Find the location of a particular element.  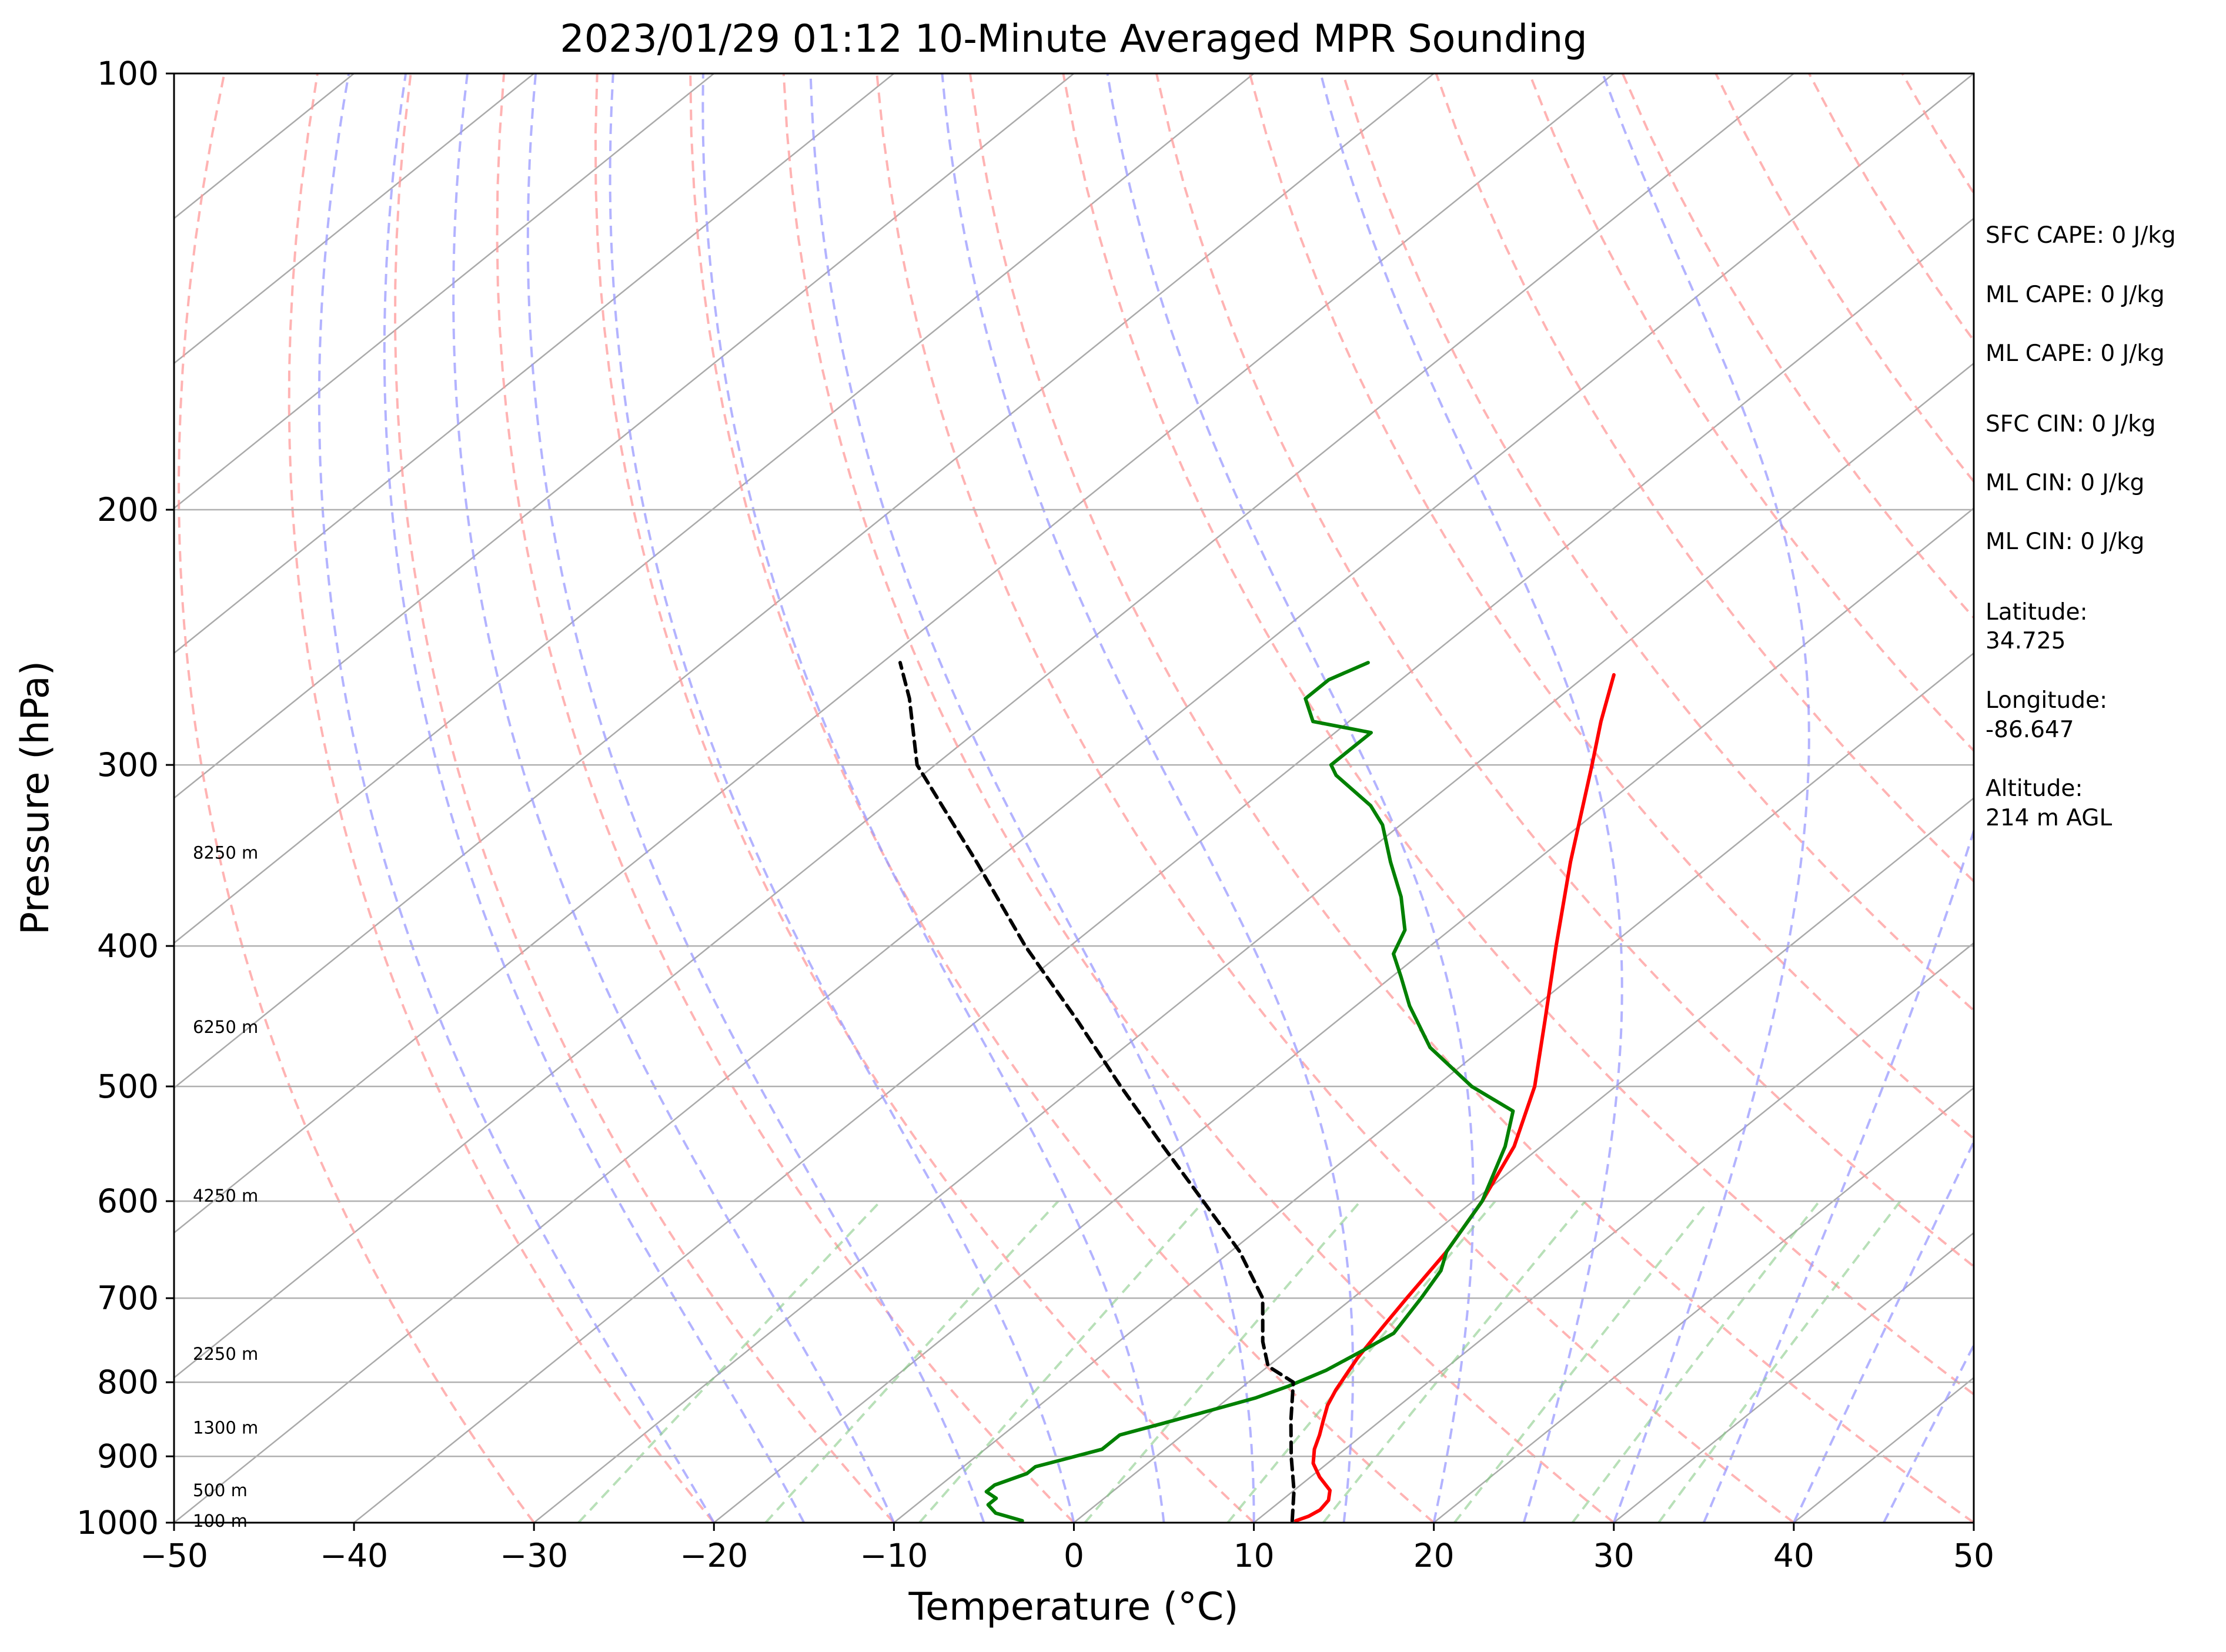

y-tick-label: 100 is located at coordinates (128, 74).